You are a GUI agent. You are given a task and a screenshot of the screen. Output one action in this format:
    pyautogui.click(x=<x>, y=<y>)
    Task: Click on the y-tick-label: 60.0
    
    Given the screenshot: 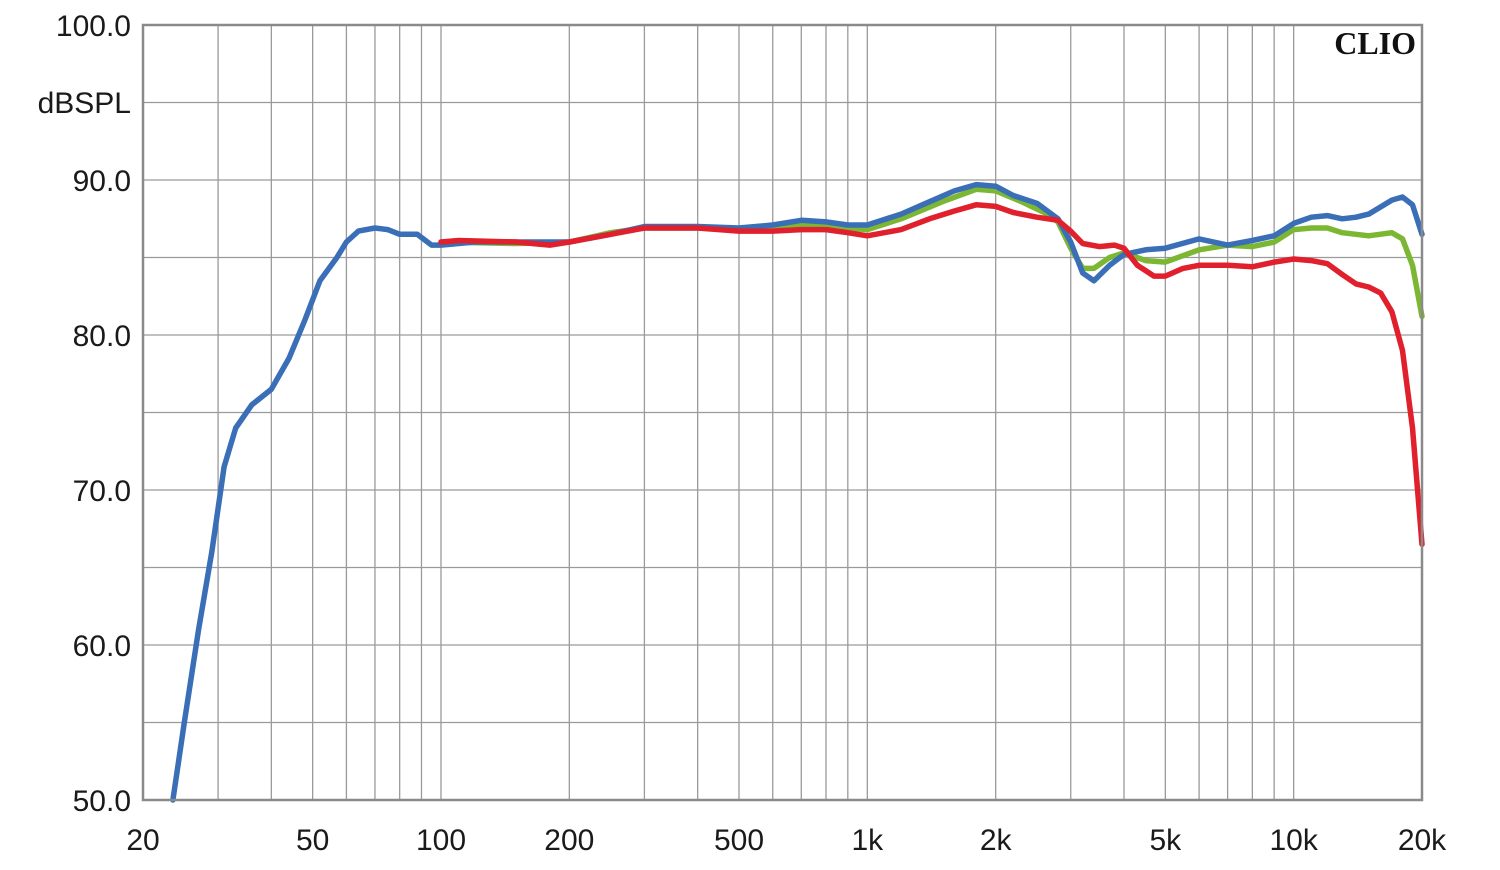 What is the action you would take?
    pyautogui.click(x=102, y=646)
    